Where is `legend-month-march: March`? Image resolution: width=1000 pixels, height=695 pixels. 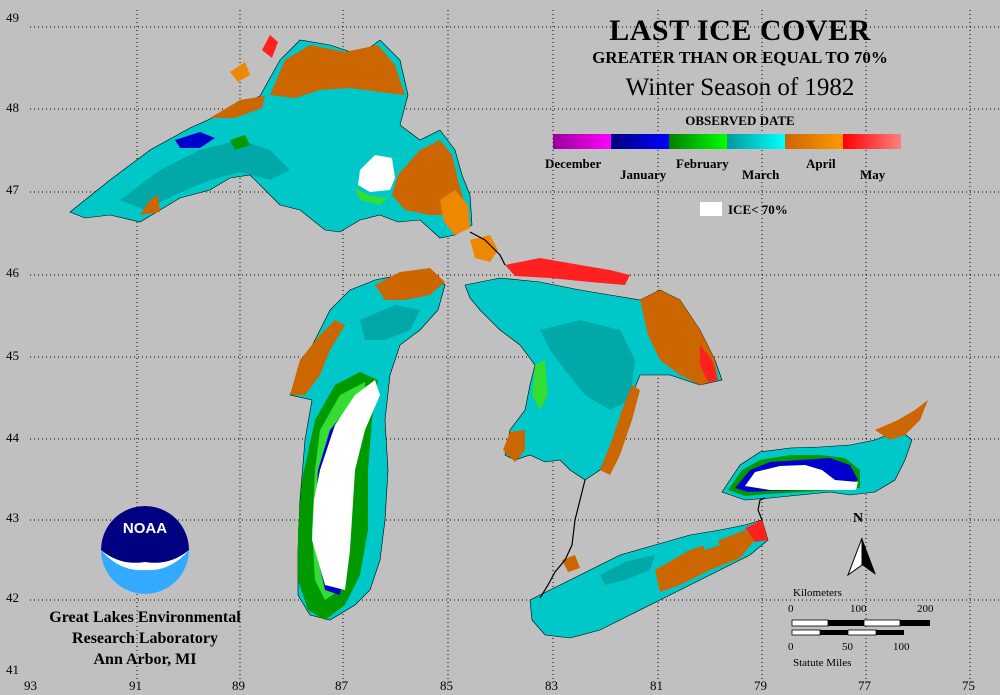
legend-month-march: March is located at coordinates (761, 174).